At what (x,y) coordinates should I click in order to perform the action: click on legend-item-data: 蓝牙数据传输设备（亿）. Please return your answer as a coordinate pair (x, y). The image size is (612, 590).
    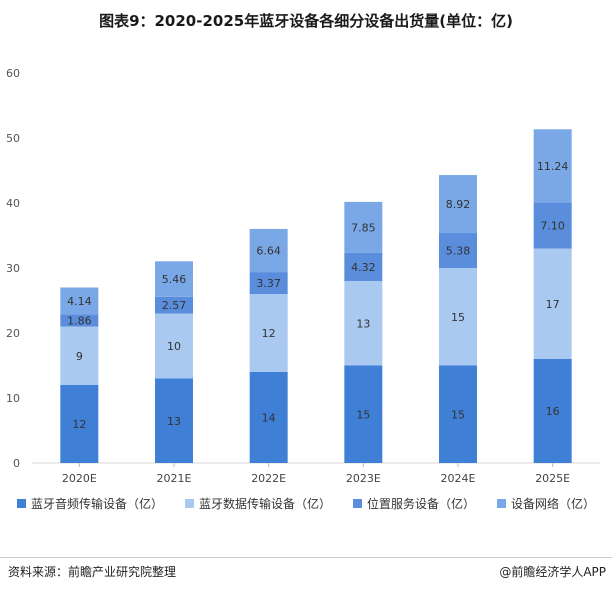
    Looking at the image, I should click on (257, 503).